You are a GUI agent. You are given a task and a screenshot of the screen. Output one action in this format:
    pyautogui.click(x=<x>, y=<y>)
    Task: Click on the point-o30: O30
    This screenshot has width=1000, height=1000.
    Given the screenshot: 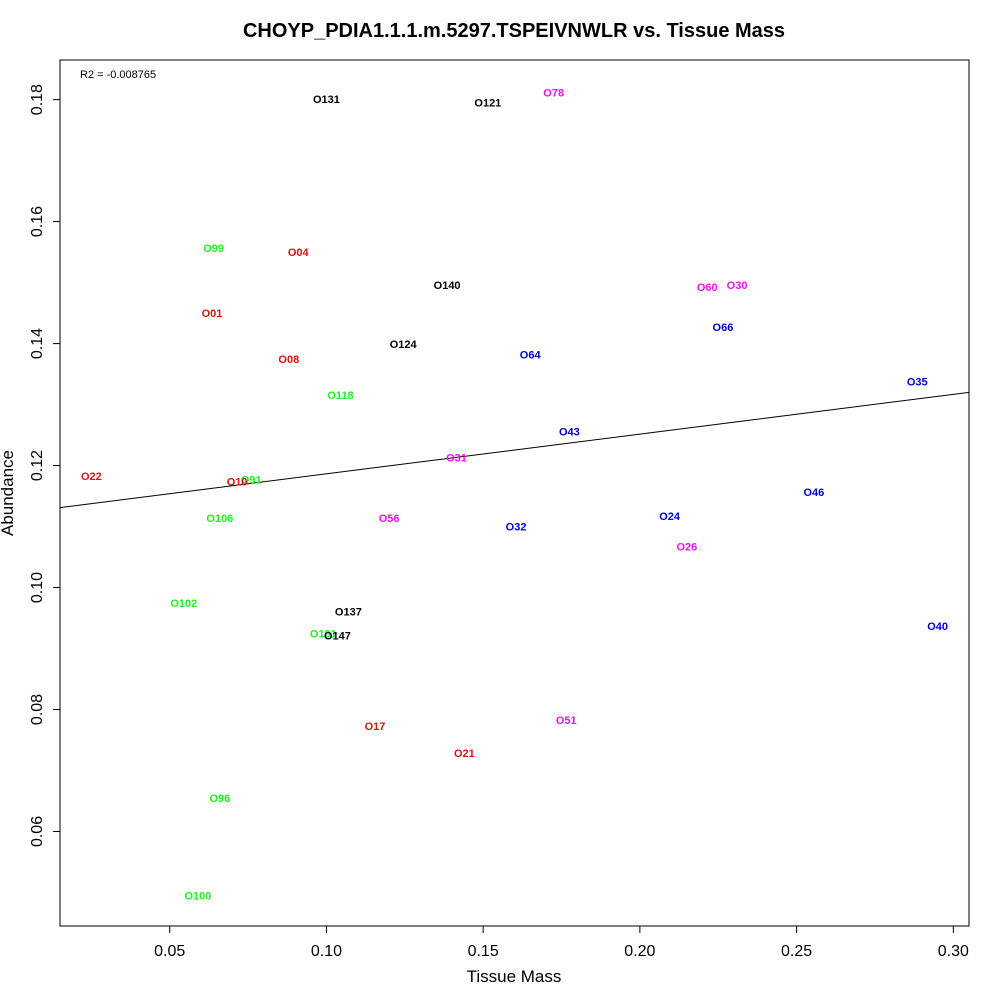 What is the action you would take?
    pyautogui.click(x=737, y=286)
    